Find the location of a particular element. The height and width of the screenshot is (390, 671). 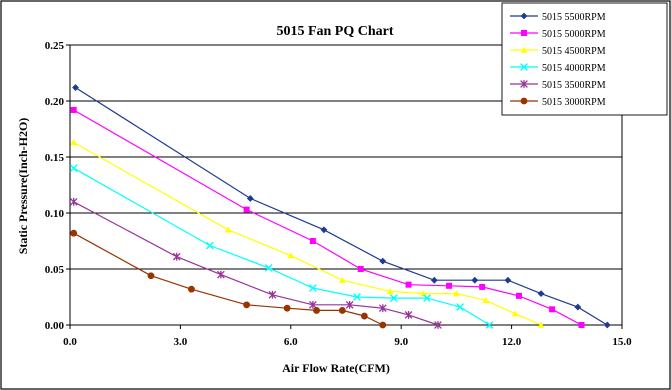

legend-item: 5015 3500RPM is located at coordinates (558, 85).